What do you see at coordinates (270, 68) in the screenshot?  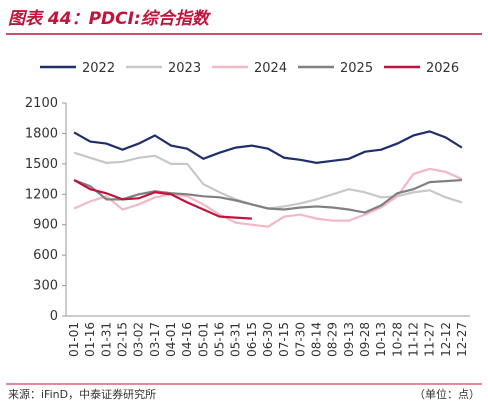 I see `legend-label: 2024` at bounding box center [270, 68].